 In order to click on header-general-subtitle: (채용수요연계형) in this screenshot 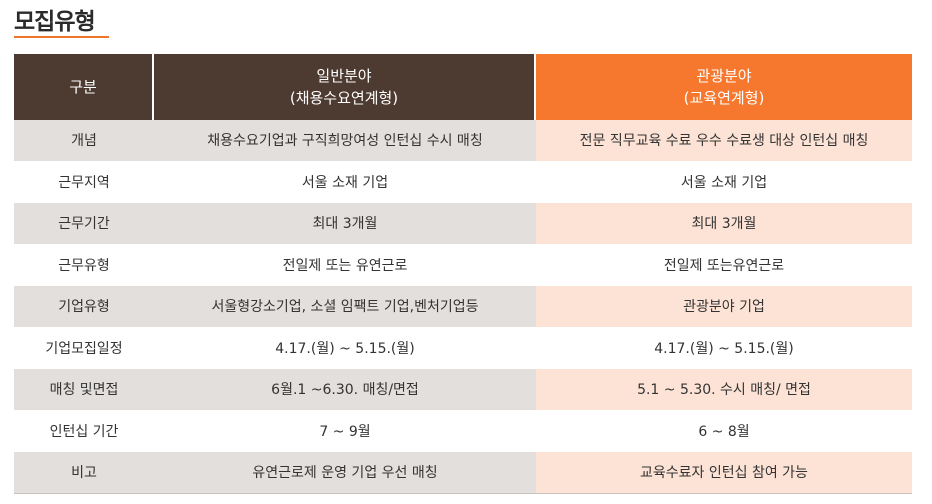, I will do `click(344, 98)`.